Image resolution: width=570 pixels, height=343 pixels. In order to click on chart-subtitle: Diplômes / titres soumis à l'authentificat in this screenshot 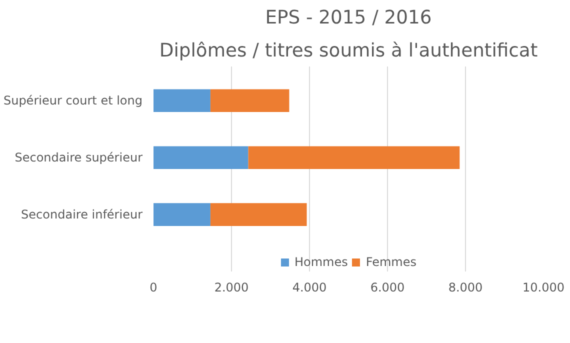, I will do `click(348, 51)`.